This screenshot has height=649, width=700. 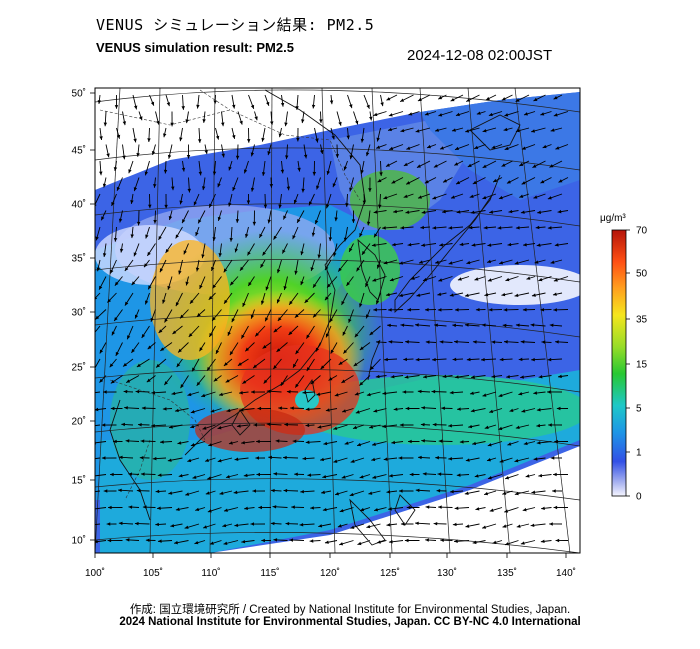 What do you see at coordinates (79, 151) in the screenshot?
I see `latitude-label: 45˚` at bounding box center [79, 151].